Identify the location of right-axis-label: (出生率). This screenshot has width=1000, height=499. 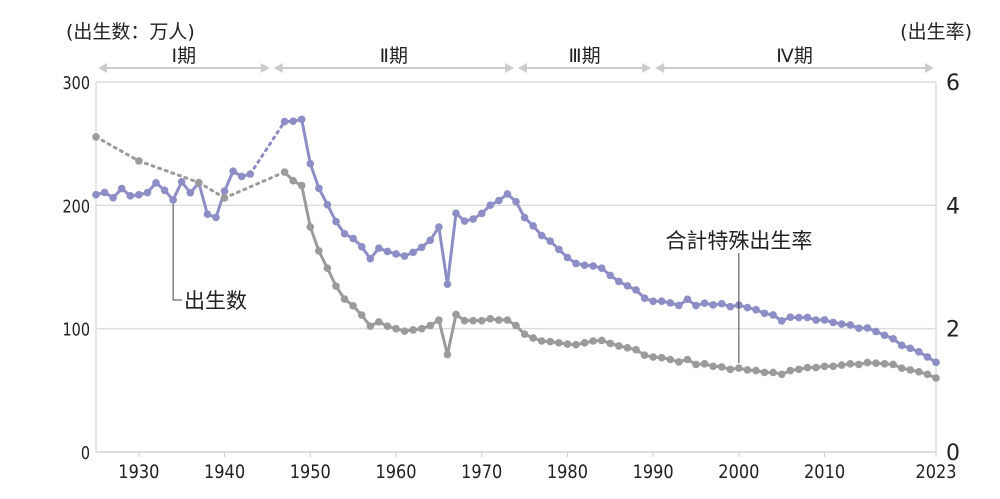
(936, 32).